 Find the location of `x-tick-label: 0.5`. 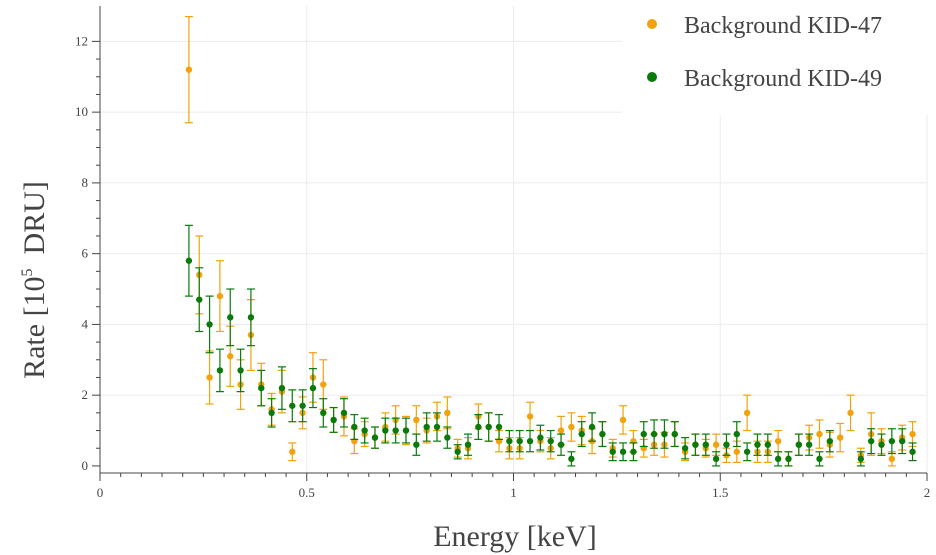

x-tick-label: 0.5 is located at coordinates (307, 492).